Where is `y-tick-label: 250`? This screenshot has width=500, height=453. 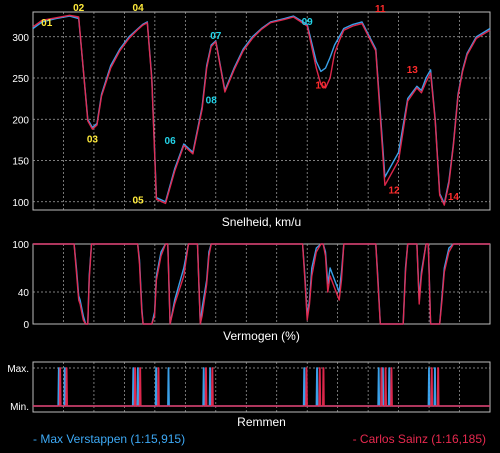
y-tick-label: 250 is located at coordinates (20, 79).